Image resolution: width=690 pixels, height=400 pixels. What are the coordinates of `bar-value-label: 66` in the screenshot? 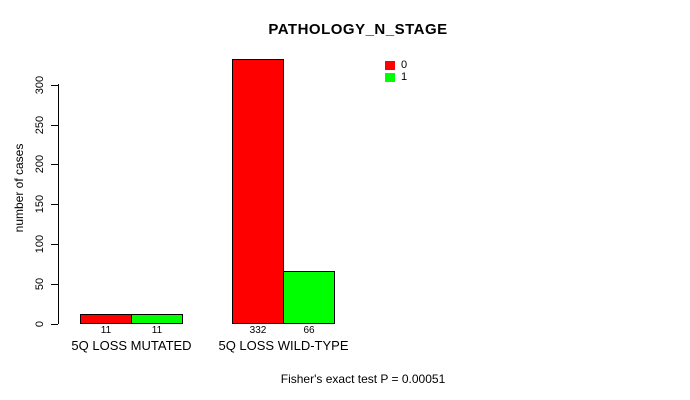 It's located at (309, 330).